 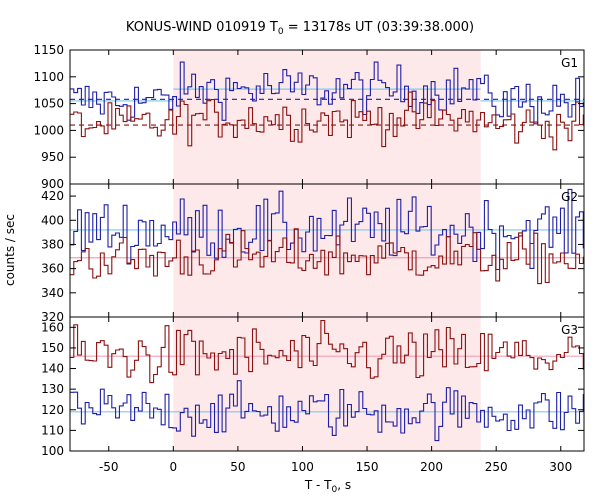 What do you see at coordinates (237, 467) in the screenshot?
I see `x-tick-label: 50` at bounding box center [237, 467].